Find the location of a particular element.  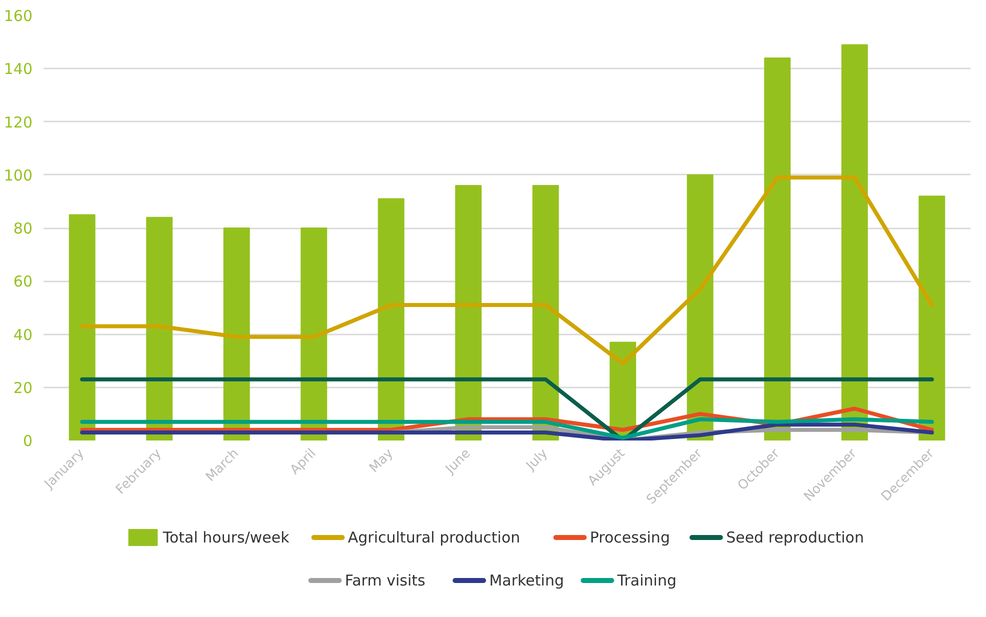

y-tick-label: 20 is located at coordinates (23, 387).